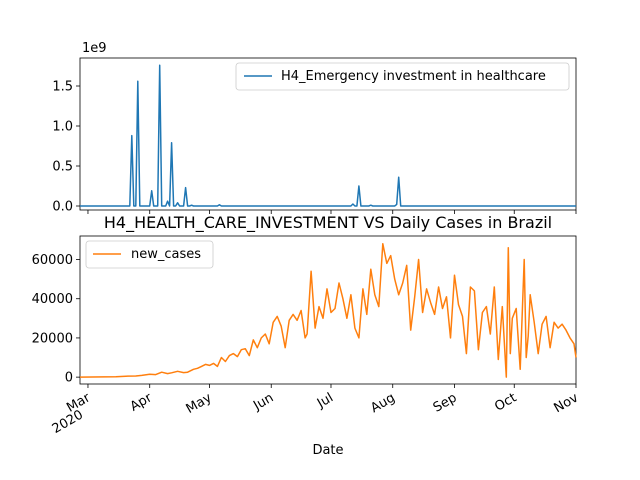 This screenshot has height=480, width=640. I want to click on bottom-y-tick-label: 20000, so click(52, 338).